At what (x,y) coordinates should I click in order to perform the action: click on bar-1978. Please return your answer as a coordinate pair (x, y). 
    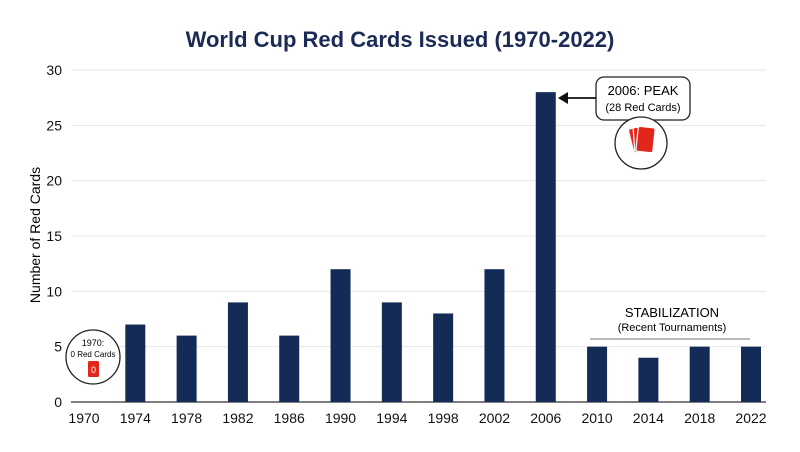
    Looking at the image, I should click on (186, 368).